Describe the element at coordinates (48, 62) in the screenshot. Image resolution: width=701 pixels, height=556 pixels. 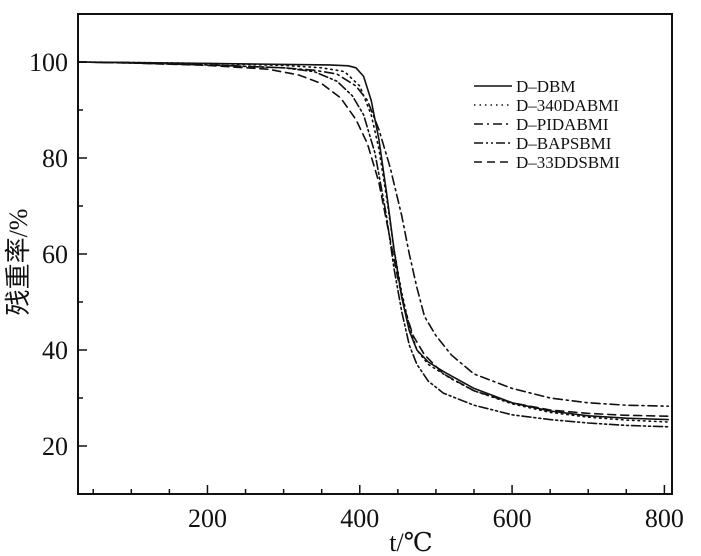
I see `y-tick-label: 100` at that location.